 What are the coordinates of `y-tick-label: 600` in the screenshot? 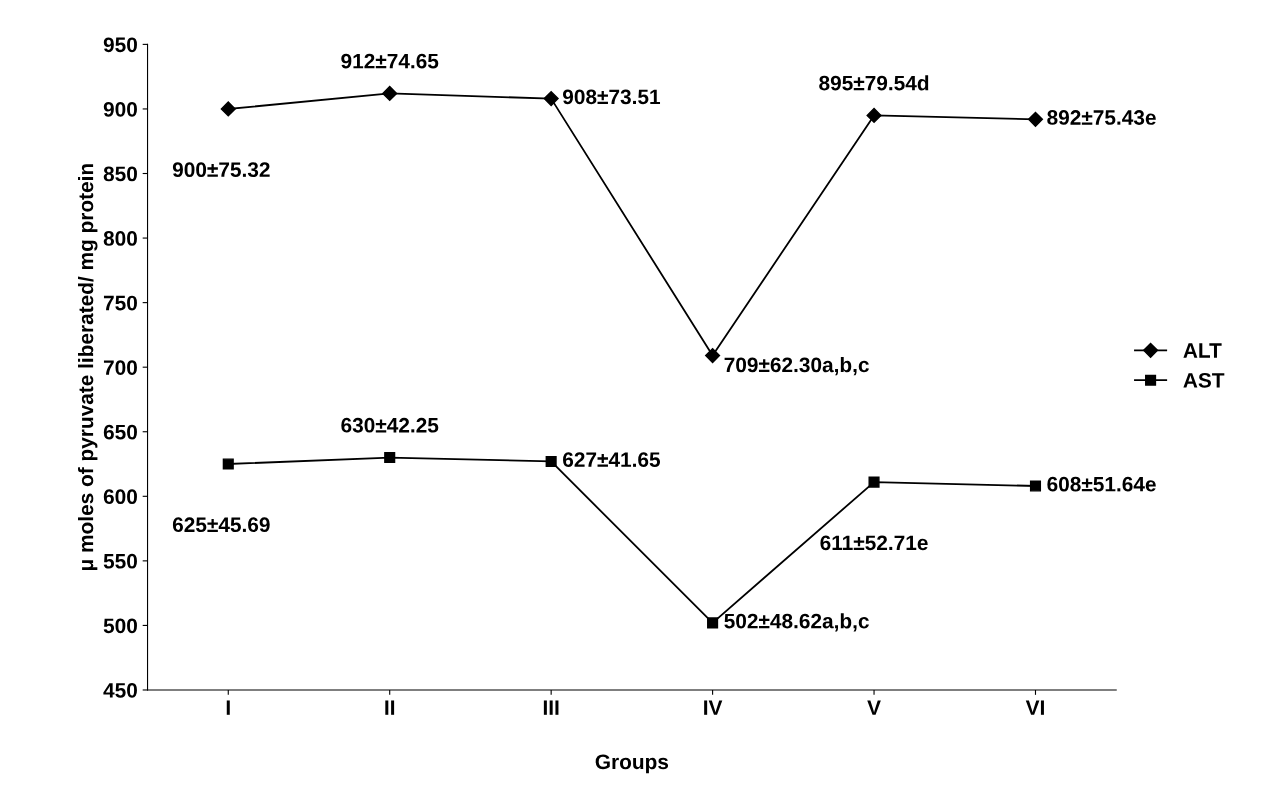 It's located at (120, 497).